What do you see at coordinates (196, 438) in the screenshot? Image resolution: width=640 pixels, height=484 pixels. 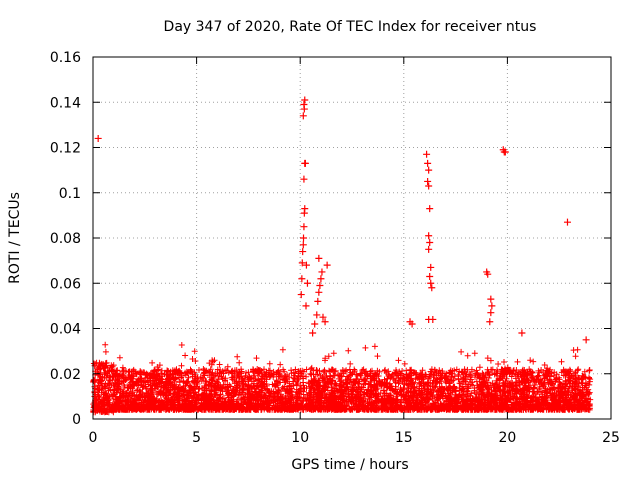 I see `x-tick-label-5: 5` at bounding box center [196, 438].